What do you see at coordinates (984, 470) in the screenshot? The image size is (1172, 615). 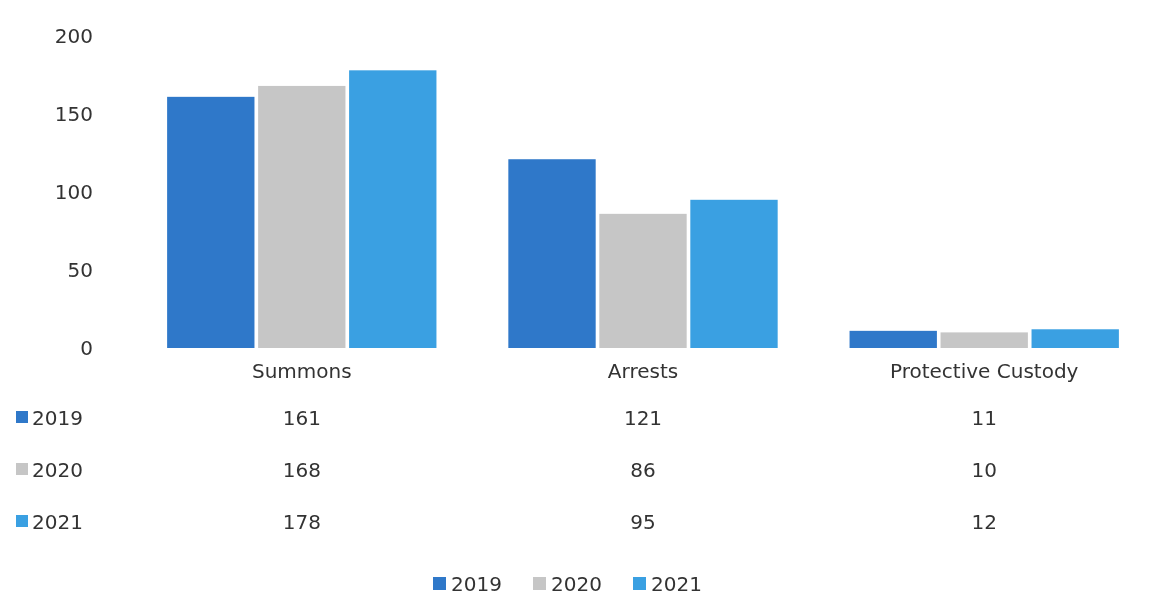 I see `data-label: 10` at bounding box center [984, 470].